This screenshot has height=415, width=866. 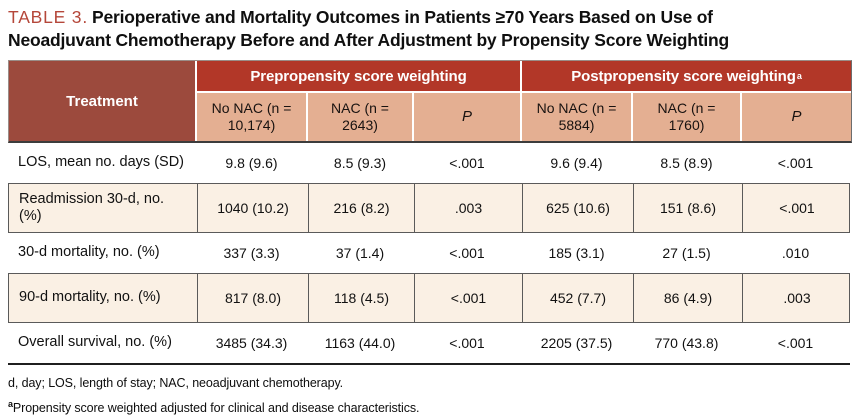 I want to click on group-header-prepropensity-label: Prepropensity score weighting, so click(x=358, y=76).